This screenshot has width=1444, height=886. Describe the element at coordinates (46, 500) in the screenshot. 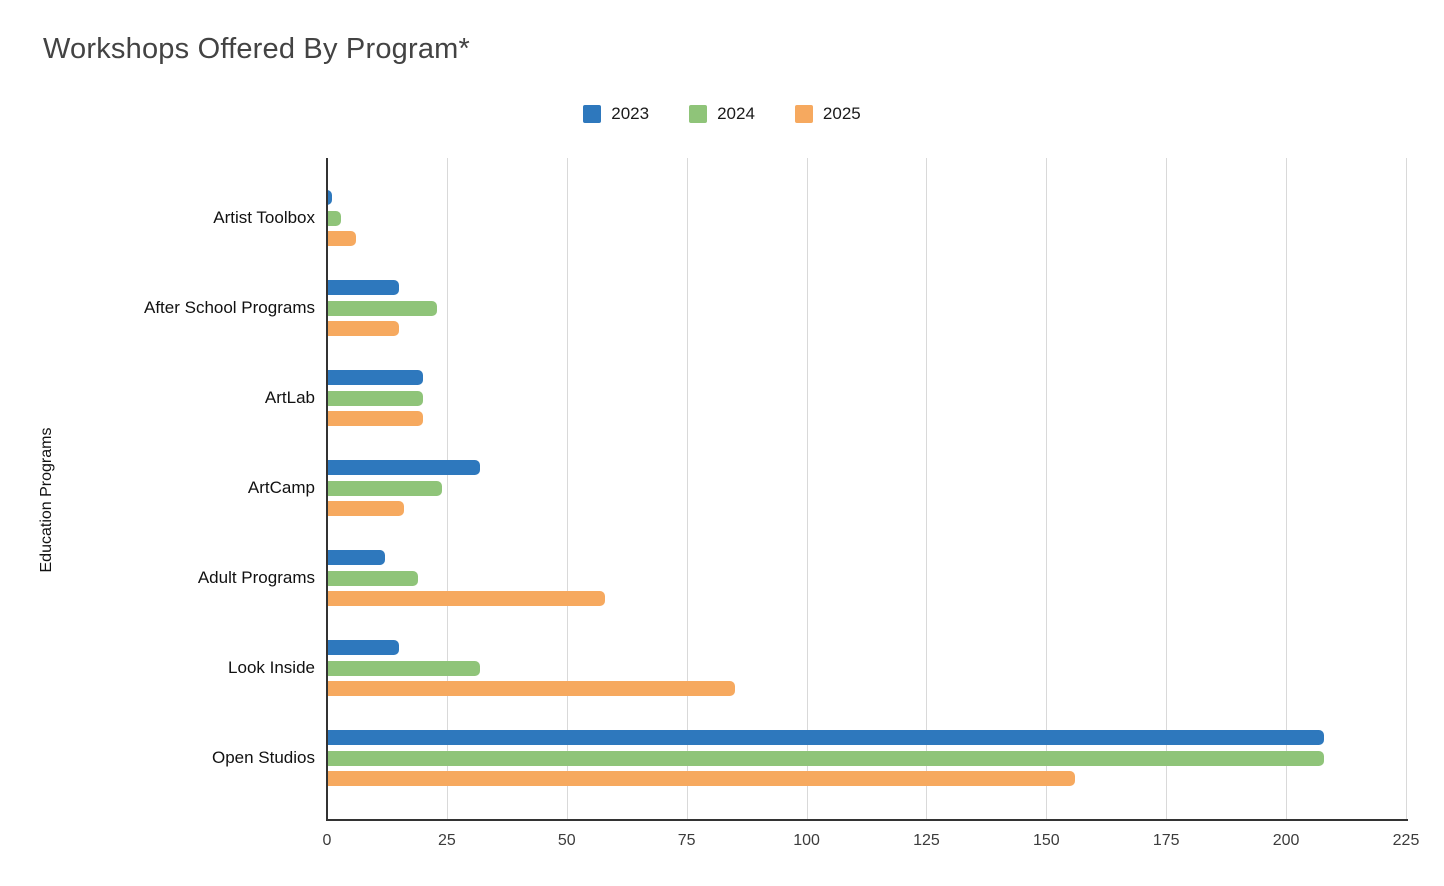

I see `y-axis-title: Education Programs` at that location.